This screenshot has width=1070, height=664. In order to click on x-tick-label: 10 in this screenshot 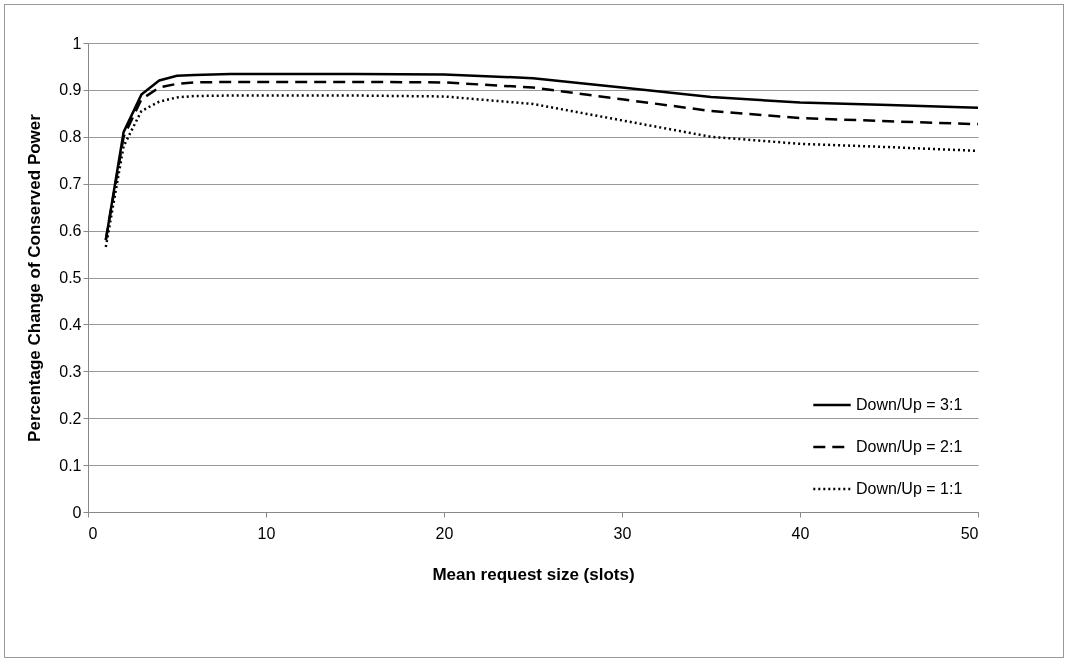, I will do `click(266, 533)`.